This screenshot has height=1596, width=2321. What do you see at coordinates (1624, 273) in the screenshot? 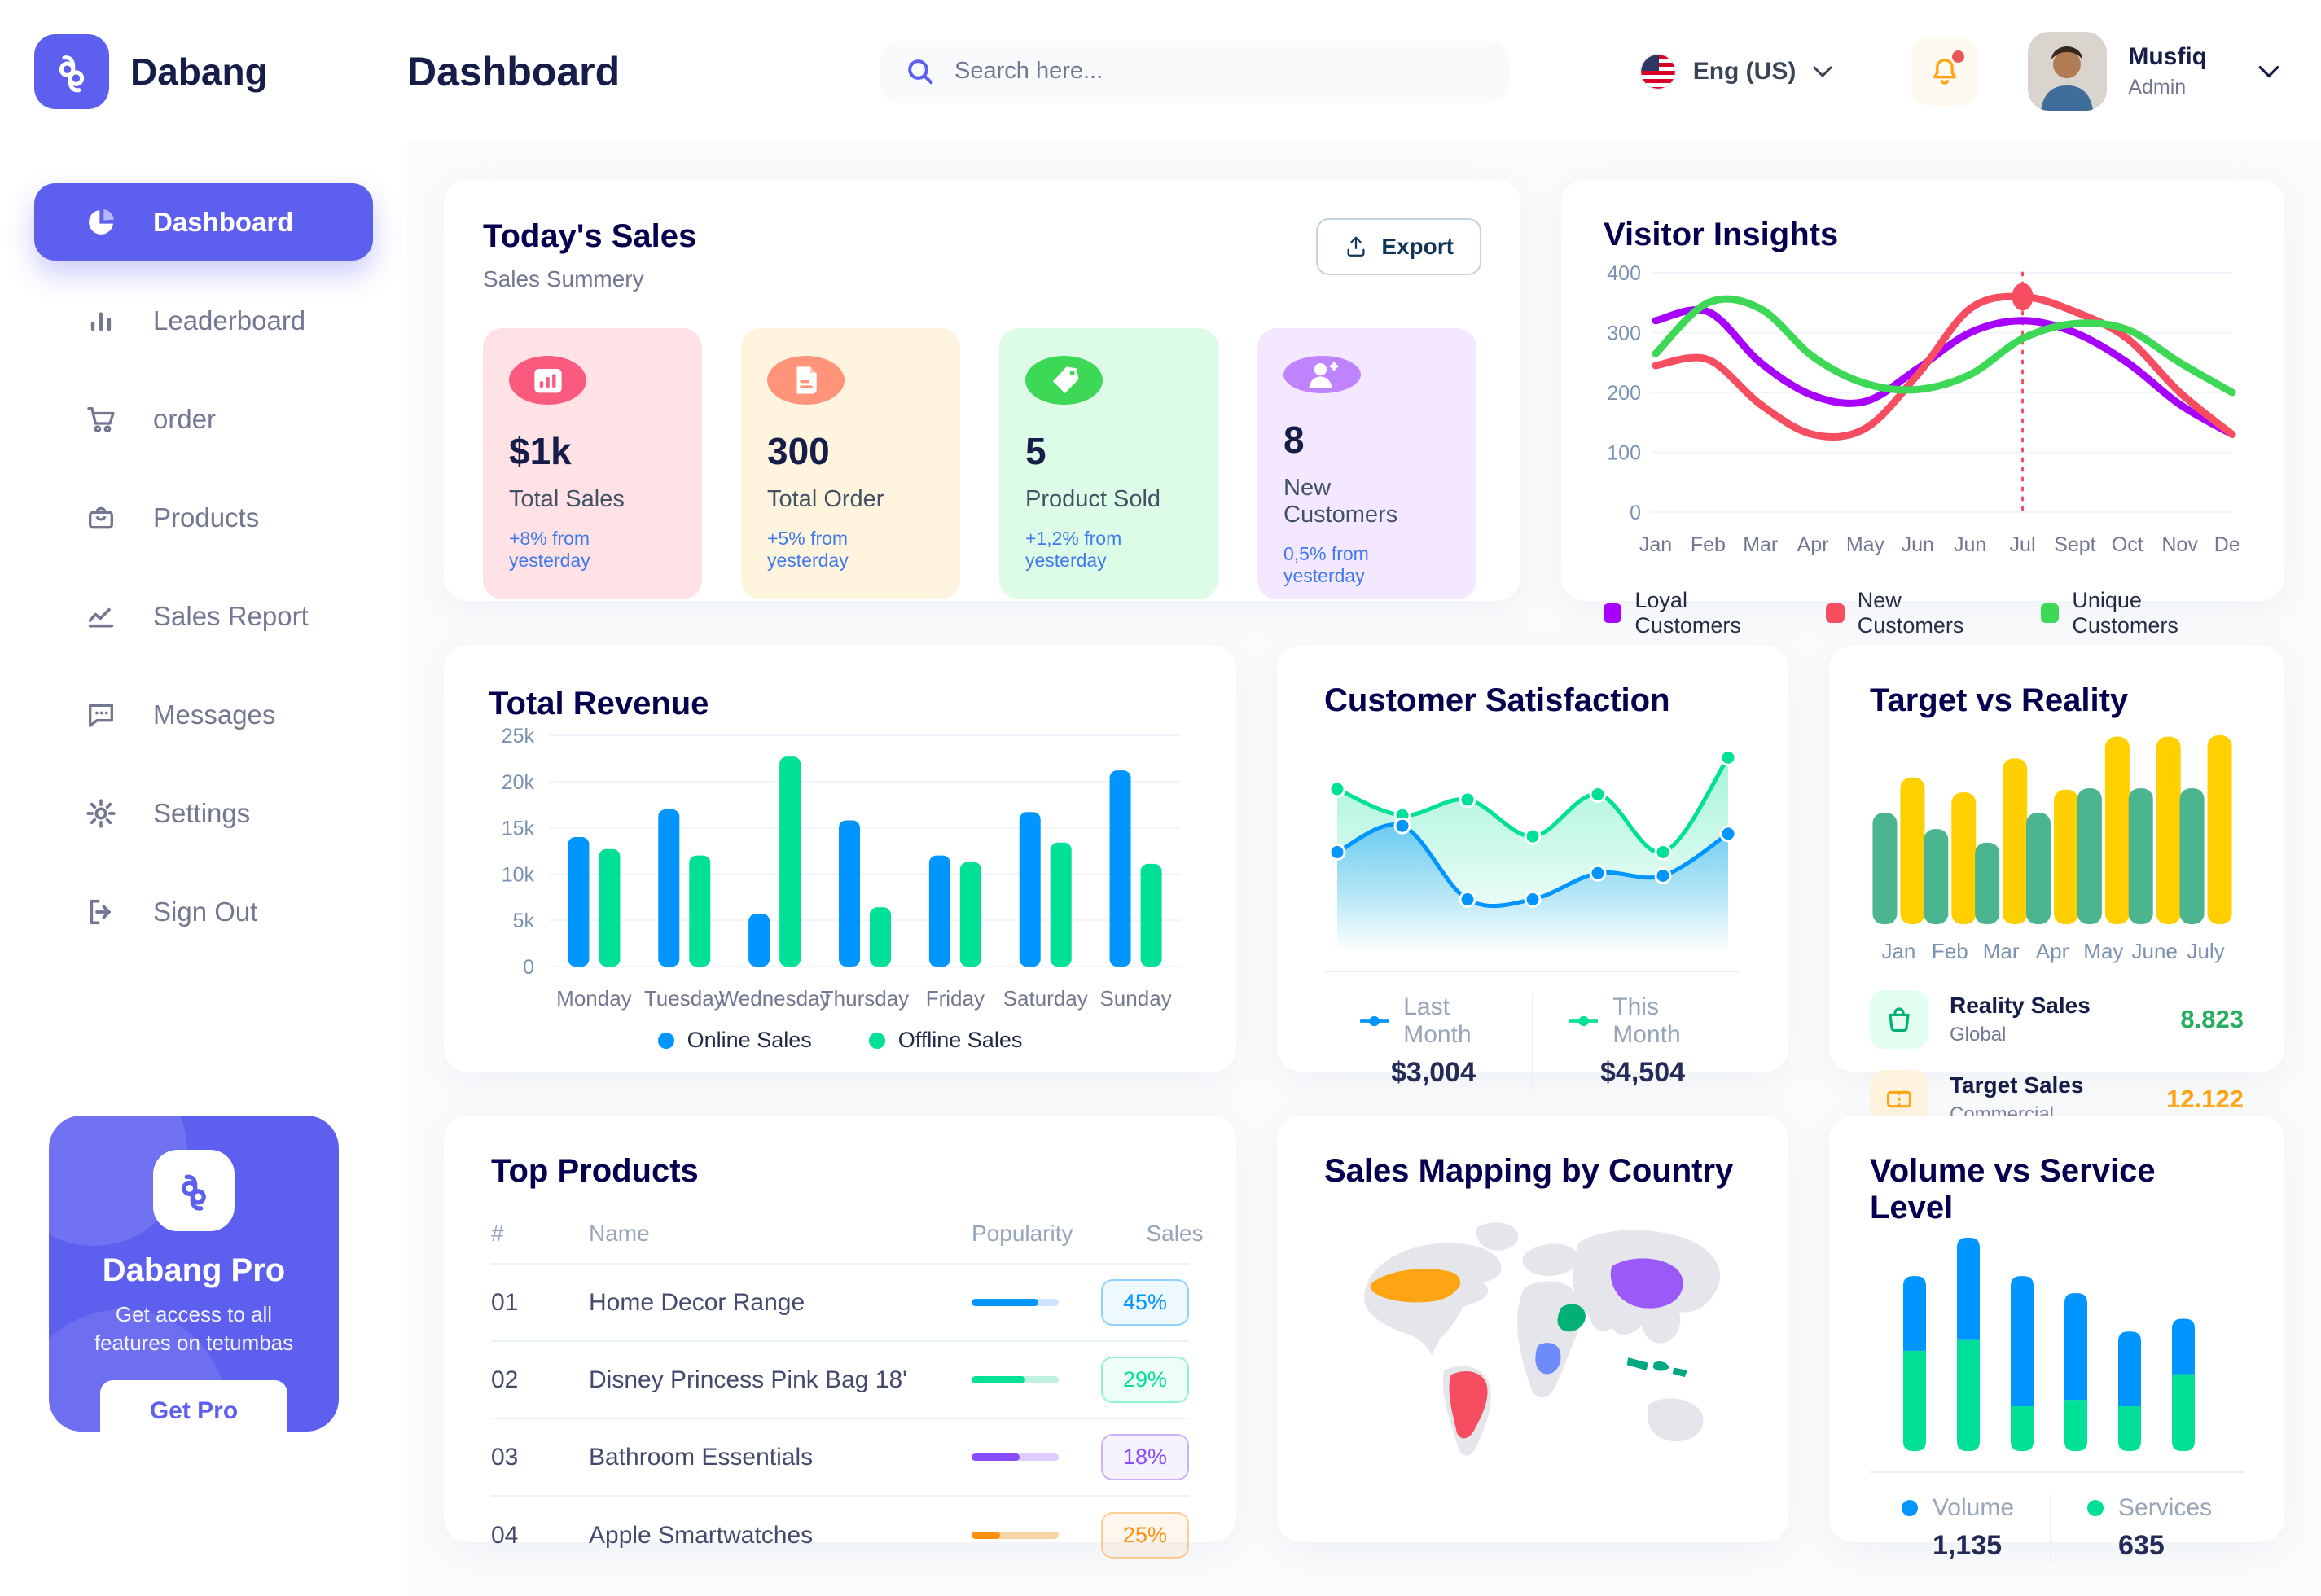
I see `svg-text: 400` at bounding box center [1624, 273].